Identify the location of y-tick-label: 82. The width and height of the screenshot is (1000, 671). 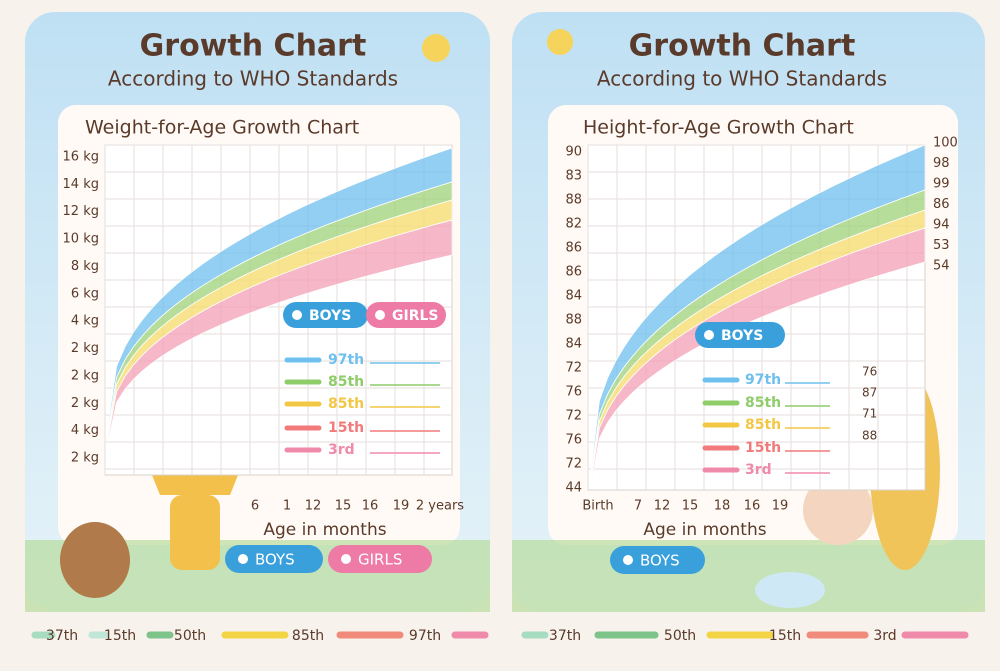
(573, 224).